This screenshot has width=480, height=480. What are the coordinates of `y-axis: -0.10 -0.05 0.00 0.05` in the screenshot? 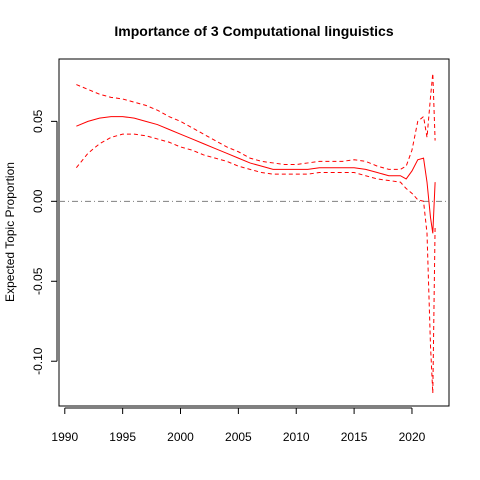 It's located at (44, 242).